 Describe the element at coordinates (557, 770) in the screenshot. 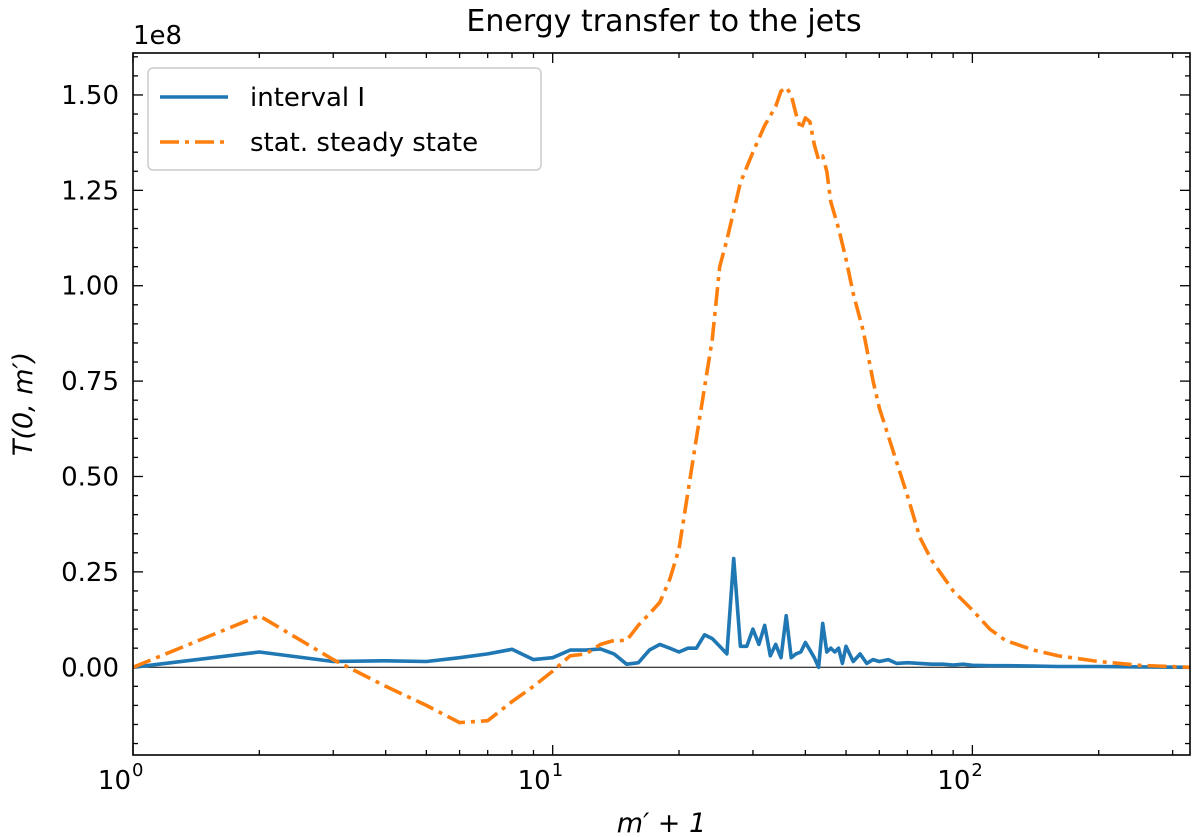

I see `x-tick-exponent: 1` at that location.